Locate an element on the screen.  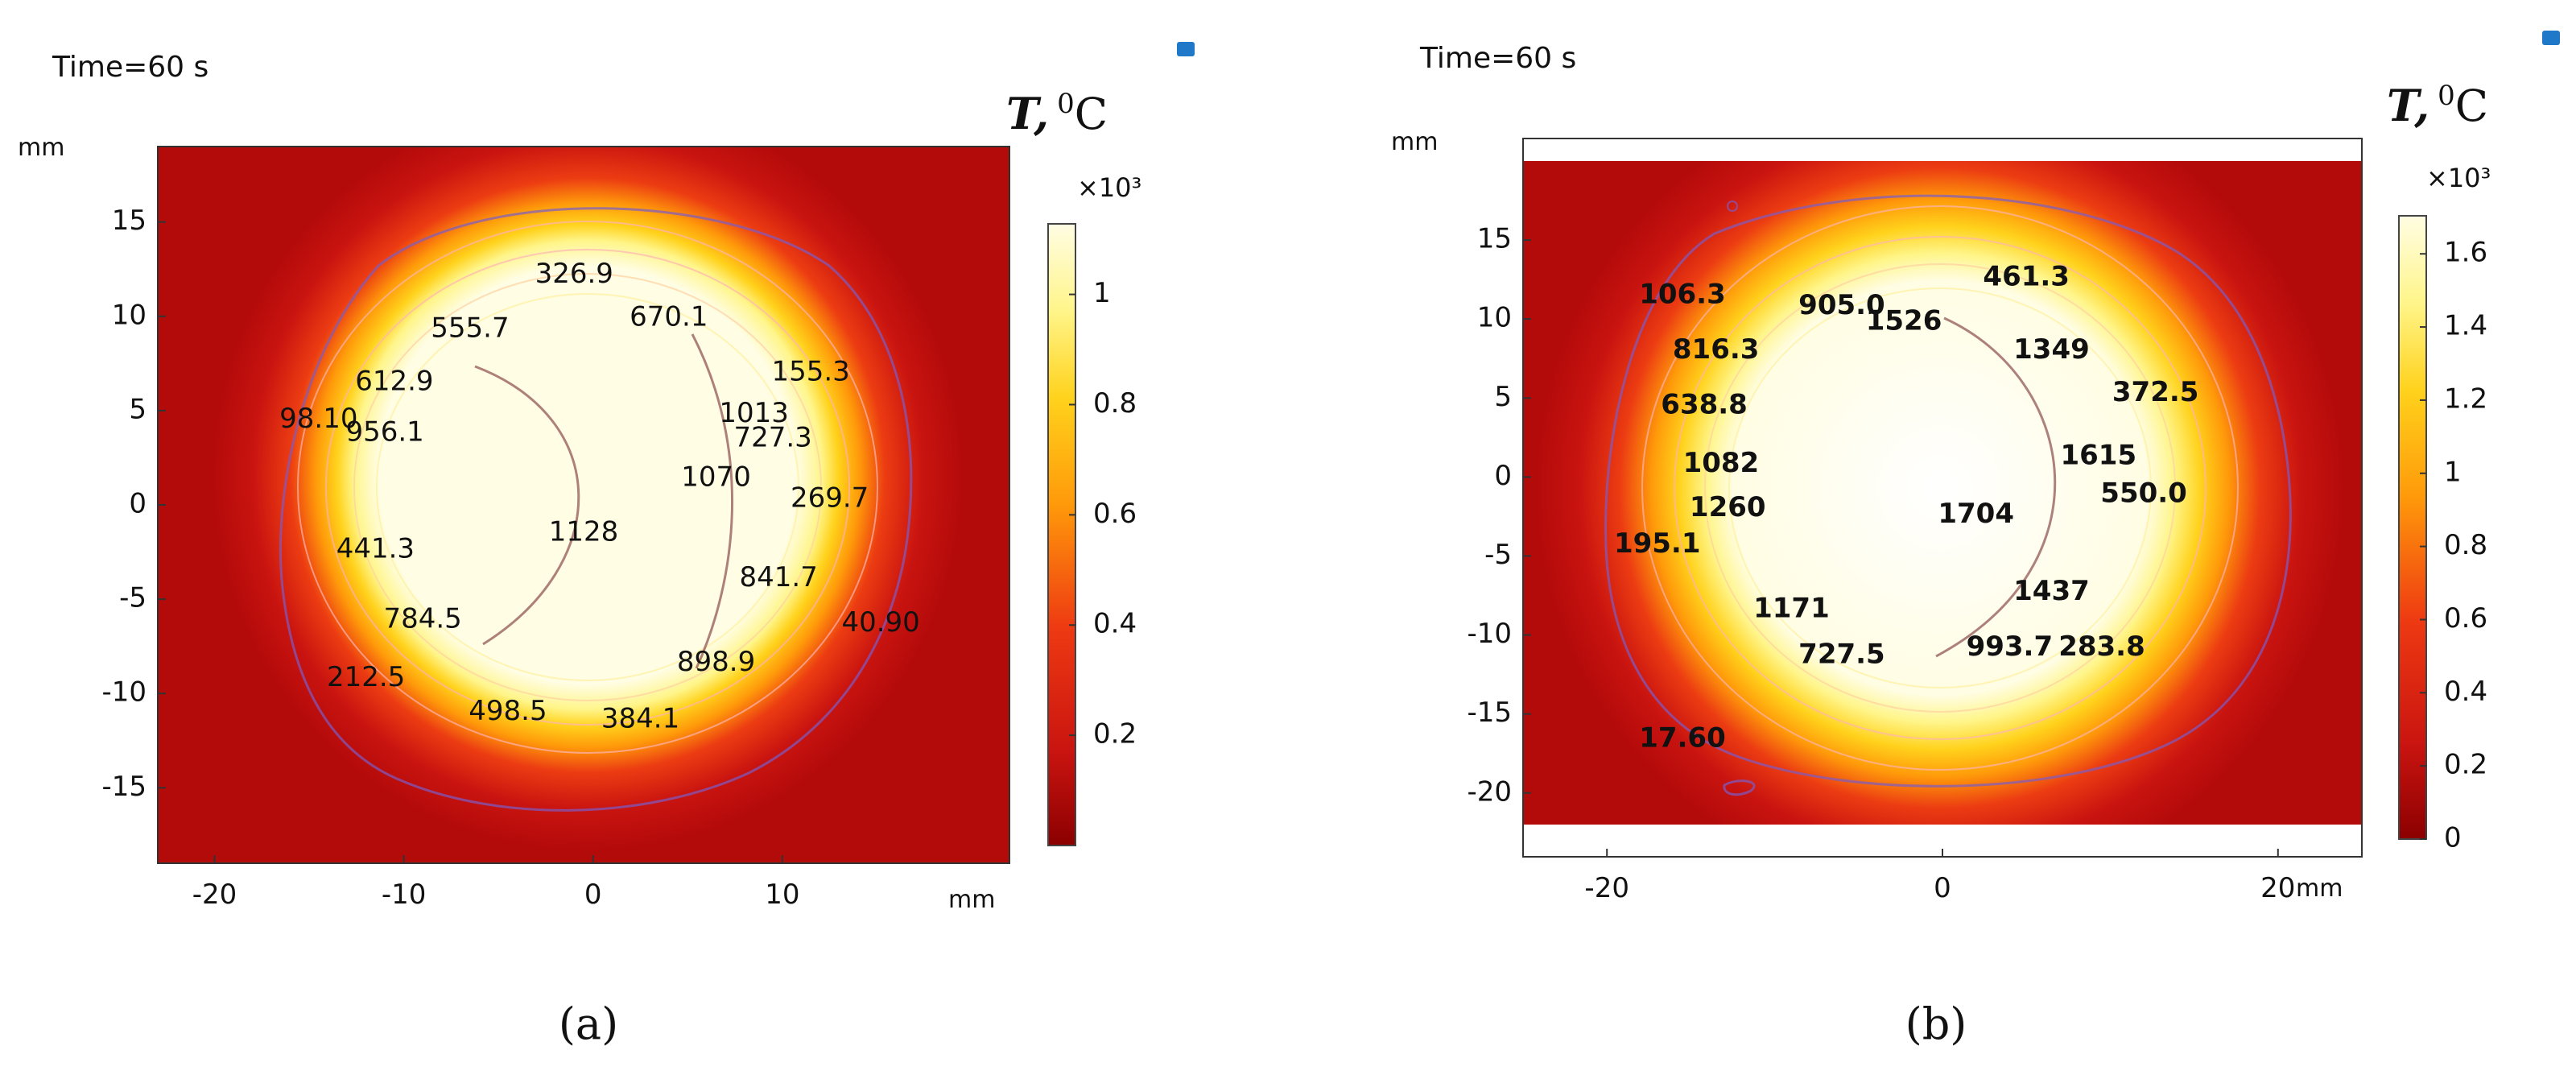
panel-a-contour-label: 841.7 is located at coordinates (778, 577).